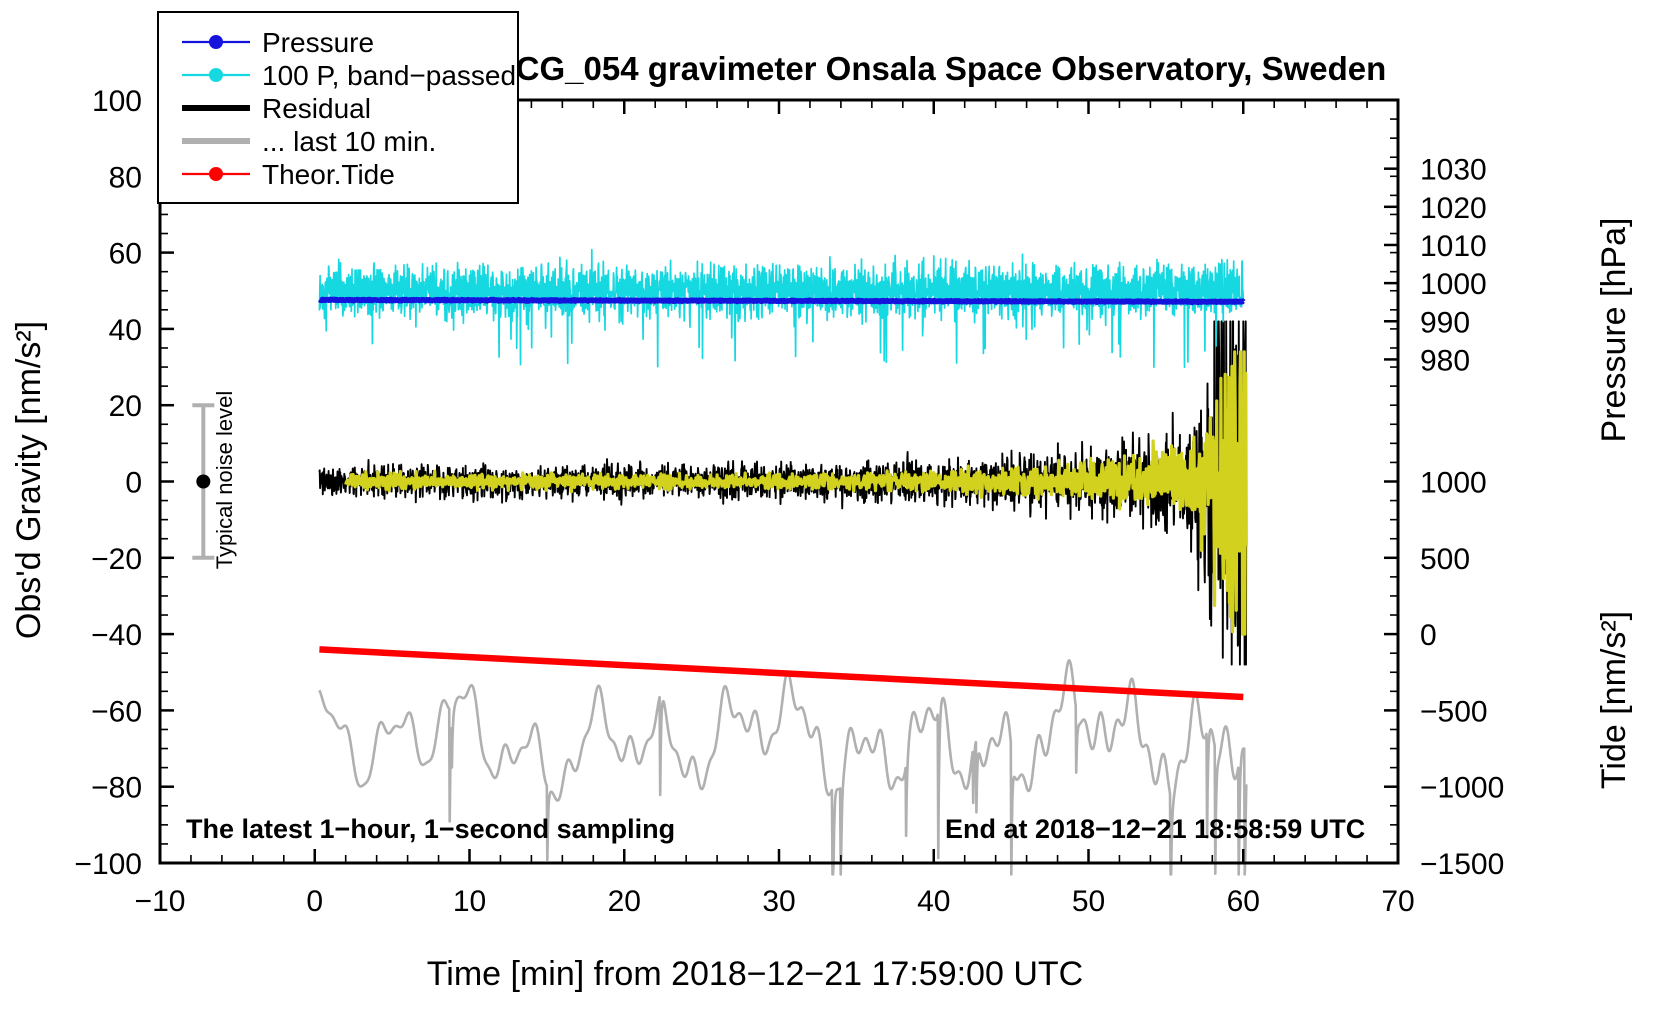  What do you see at coordinates (133, 483) in the screenshot?
I see `y-tick-label: 0` at bounding box center [133, 483].